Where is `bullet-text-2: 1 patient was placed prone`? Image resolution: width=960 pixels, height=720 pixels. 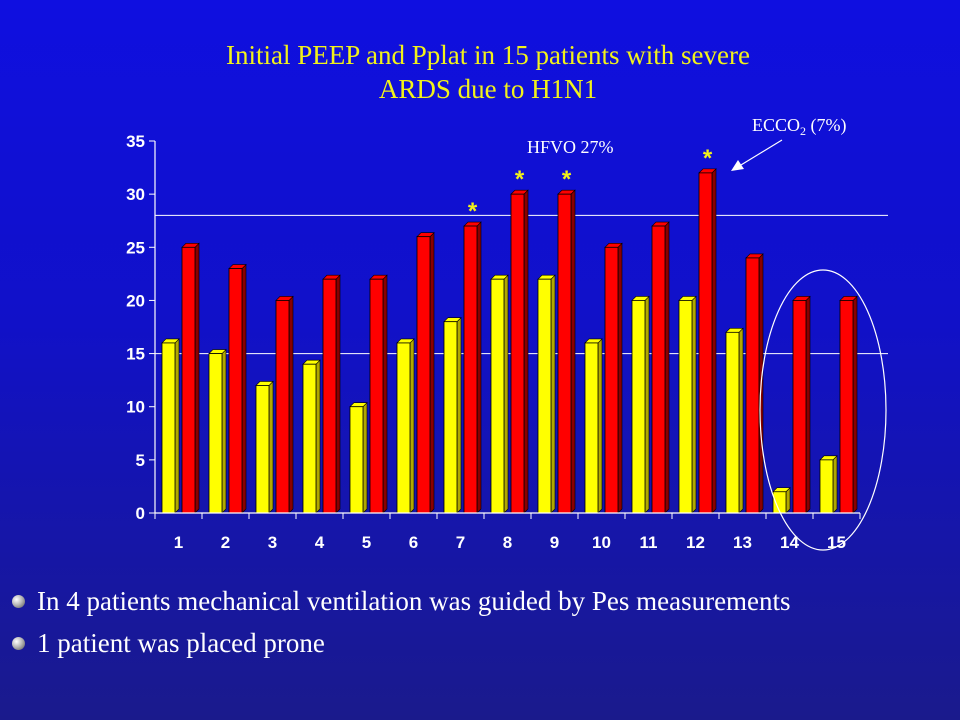
bullet-text-2: 1 patient was placed prone is located at coordinates (181, 642).